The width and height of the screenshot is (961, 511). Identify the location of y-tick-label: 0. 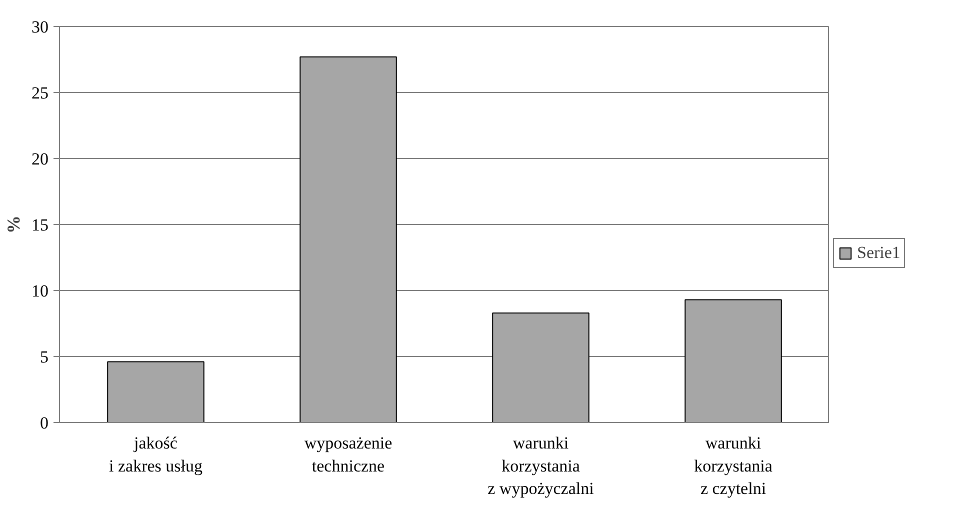
(44, 423).